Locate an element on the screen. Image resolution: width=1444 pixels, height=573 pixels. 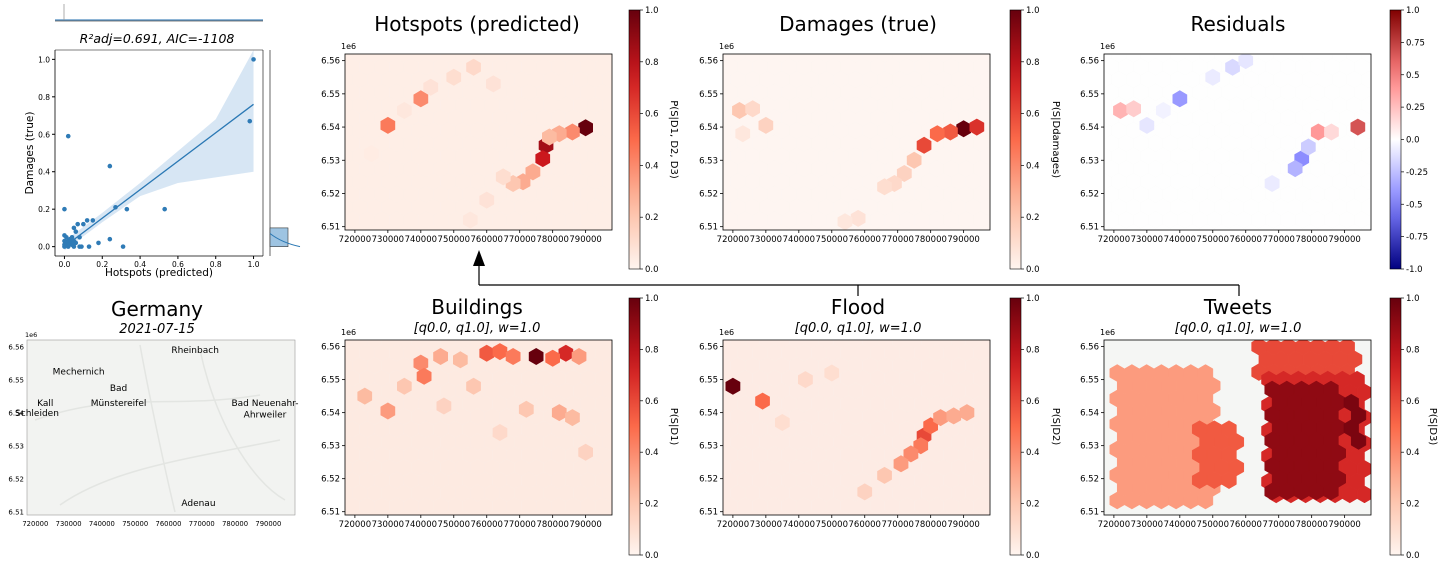
x-tick-label: 760000 is located at coordinates (487, 525).